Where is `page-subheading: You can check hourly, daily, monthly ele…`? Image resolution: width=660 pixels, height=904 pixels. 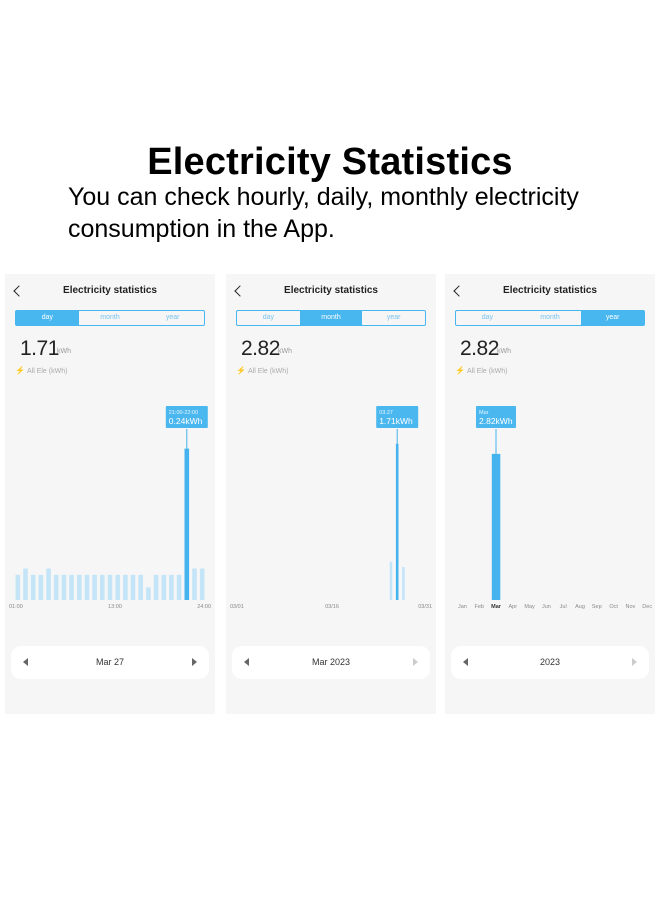 page-subheading: You can check hourly, daily, monthly ele… is located at coordinates (358, 213).